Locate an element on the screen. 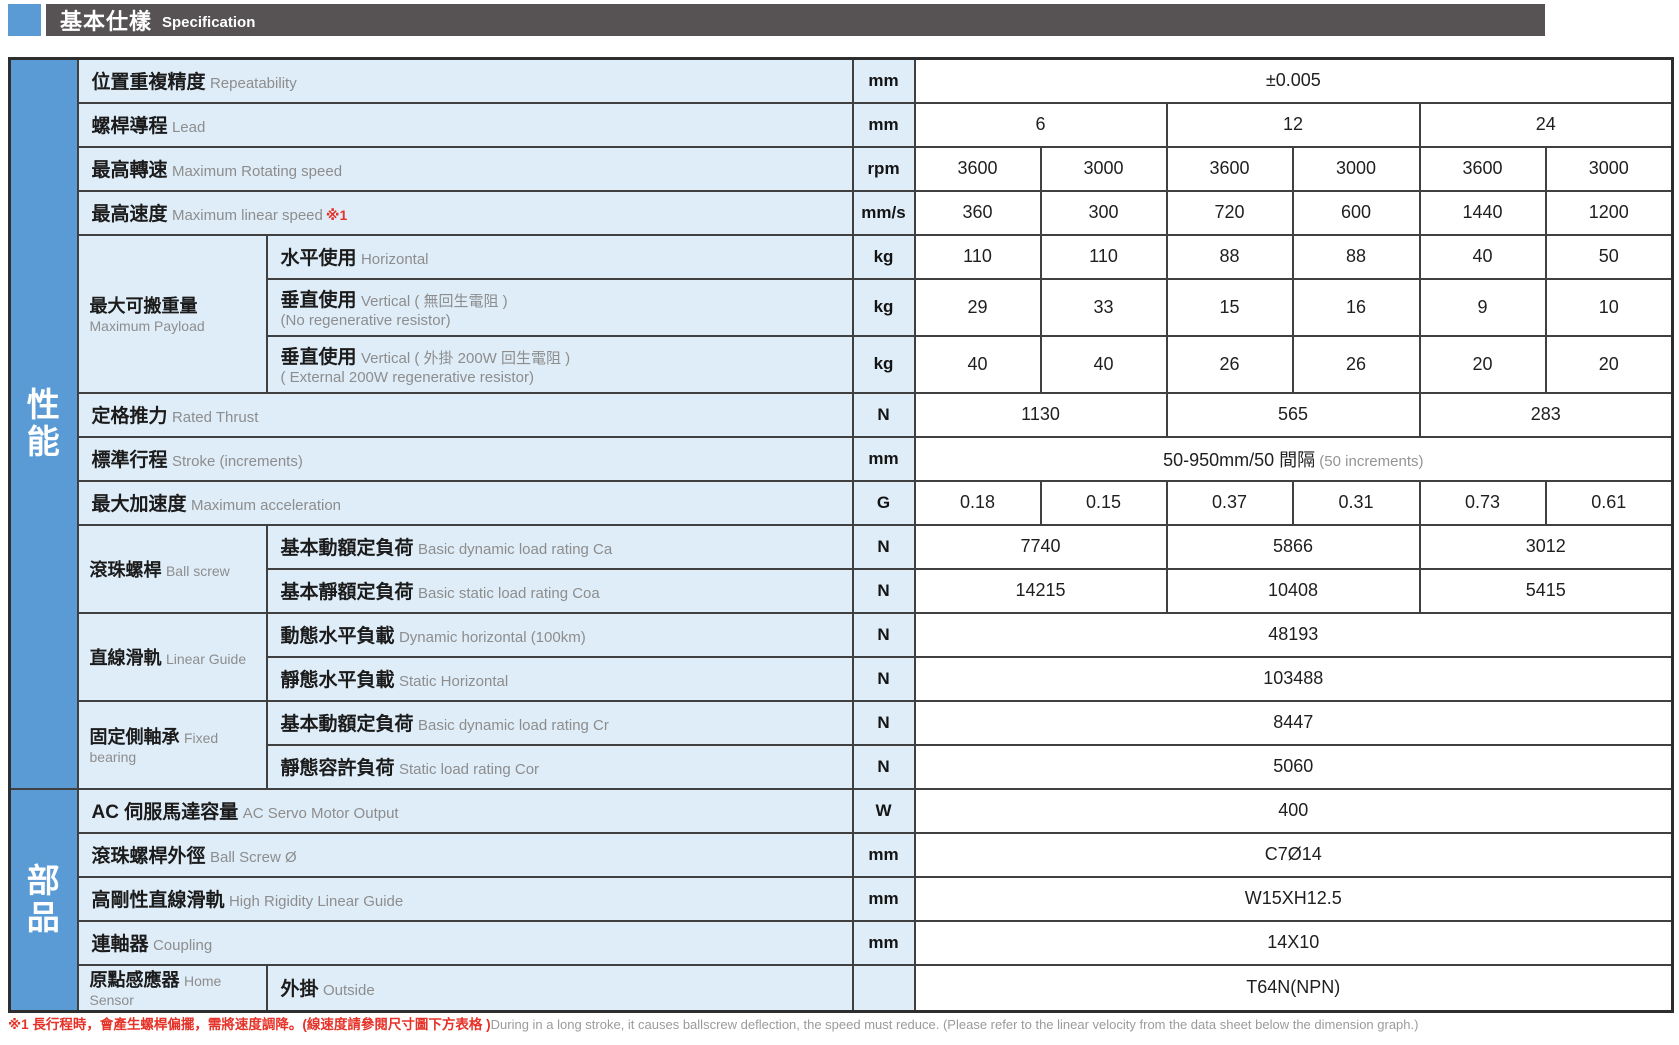 The height and width of the screenshot is (1045, 1679). row-label-en: Ball Screw Ø is located at coordinates (253, 857).